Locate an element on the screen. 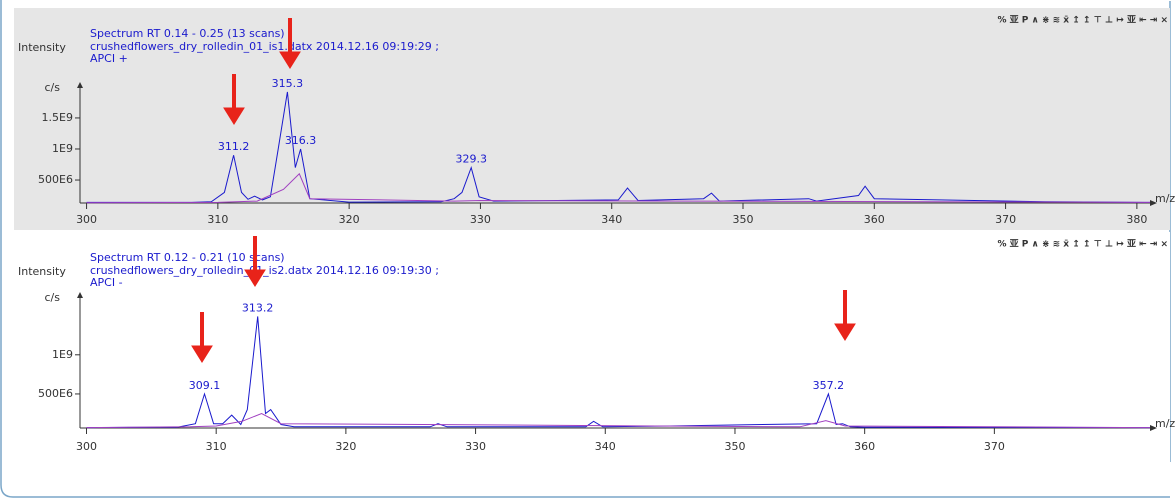 This screenshot has height=499, width=1175. peak-label: 313.2 is located at coordinates (258, 307).